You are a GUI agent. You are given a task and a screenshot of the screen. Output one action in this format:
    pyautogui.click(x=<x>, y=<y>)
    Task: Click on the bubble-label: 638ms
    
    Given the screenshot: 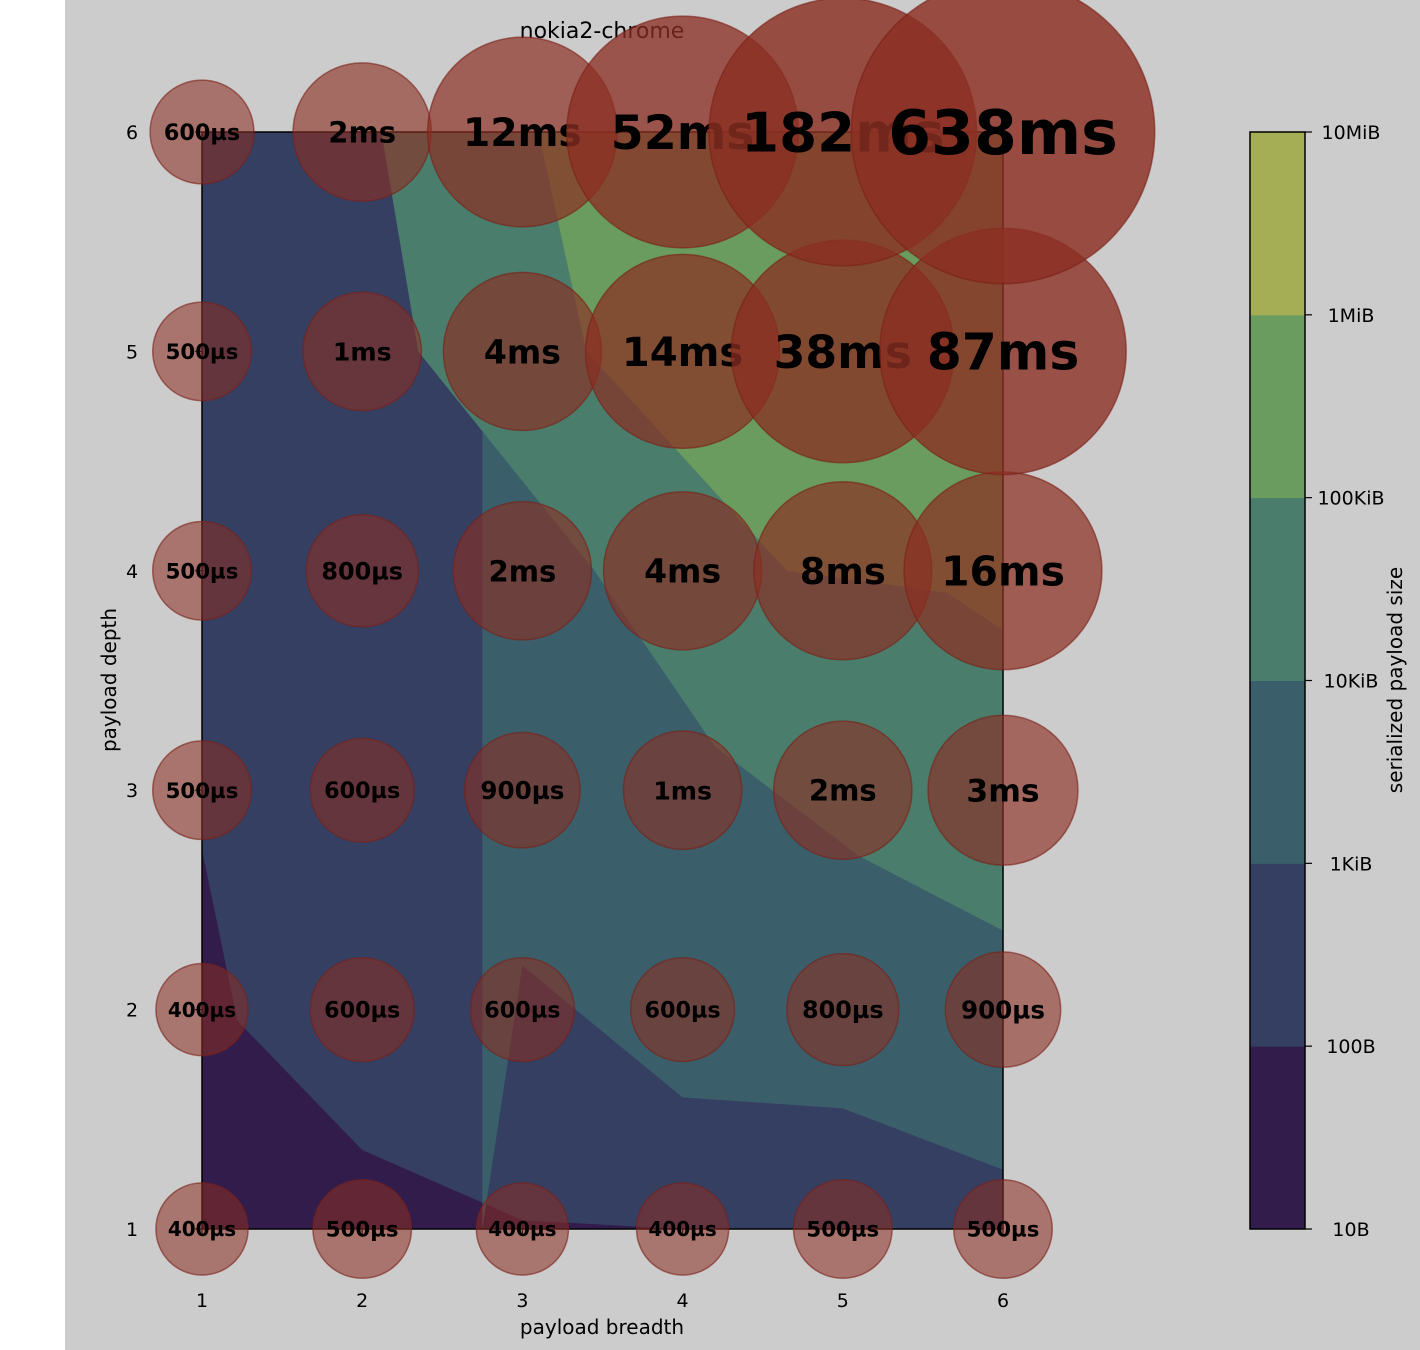 What is the action you would take?
    pyautogui.click(x=1003, y=133)
    